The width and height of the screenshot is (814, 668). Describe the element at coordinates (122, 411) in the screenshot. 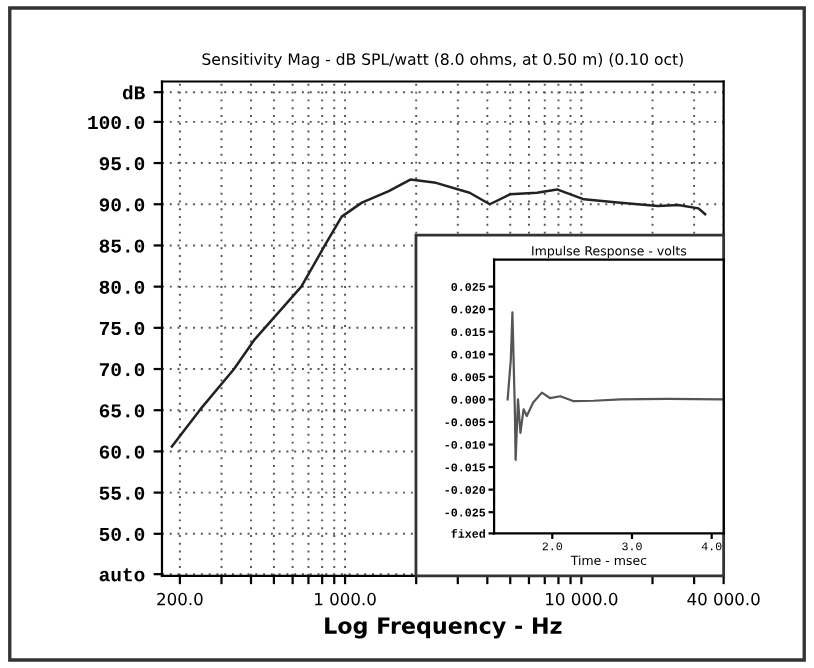

I see `y-tick-label: 65.0` at that location.